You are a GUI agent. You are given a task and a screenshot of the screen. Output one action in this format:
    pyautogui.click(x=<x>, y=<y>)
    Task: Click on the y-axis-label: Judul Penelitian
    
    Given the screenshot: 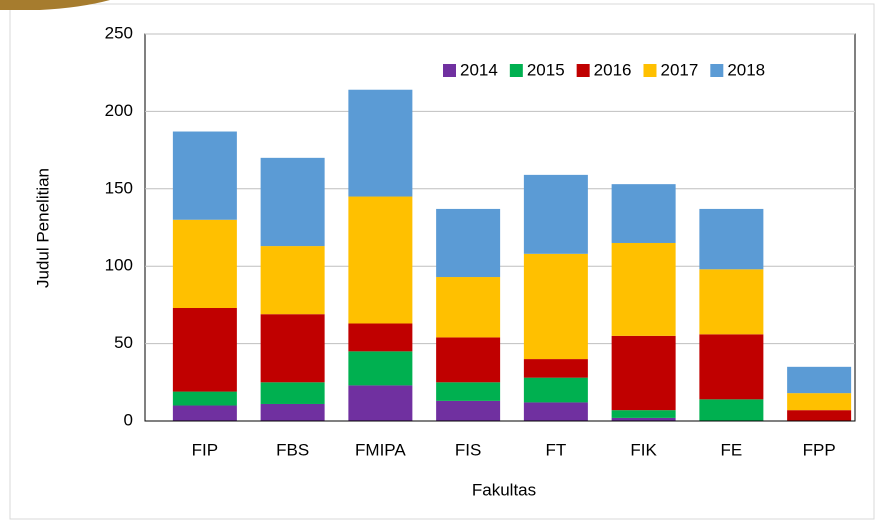 What is the action you would take?
    pyautogui.click(x=42, y=228)
    